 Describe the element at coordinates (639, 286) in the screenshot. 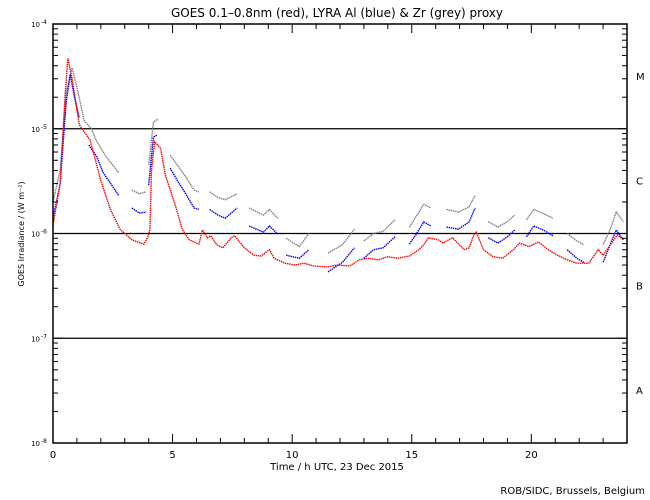

I see `flare-class-label: B` at that location.